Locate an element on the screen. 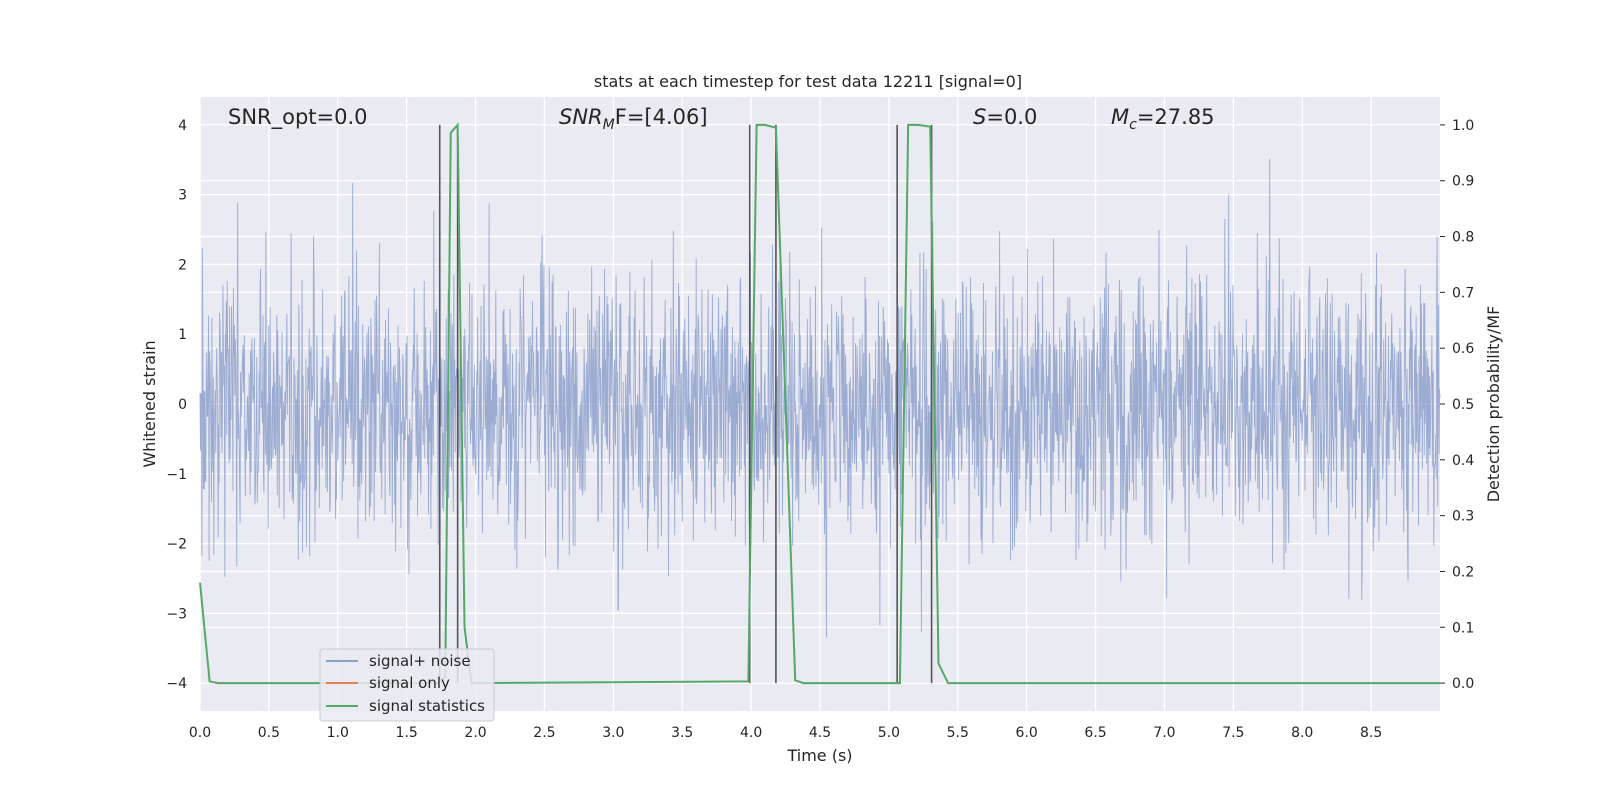 The width and height of the screenshot is (1600, 800). x-tick-label: 8.0 is located at coordinates (1302, 733).